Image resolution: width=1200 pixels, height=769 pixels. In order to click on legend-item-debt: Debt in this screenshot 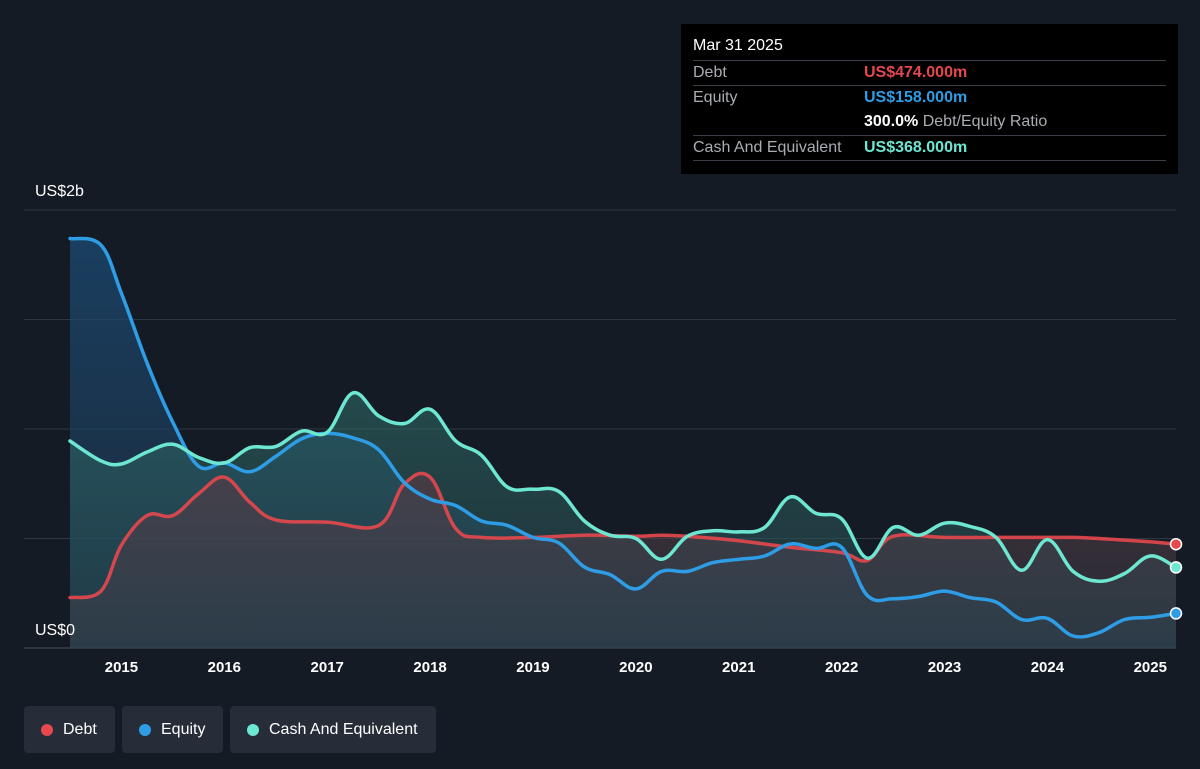, I will do `click(69, 729)`.